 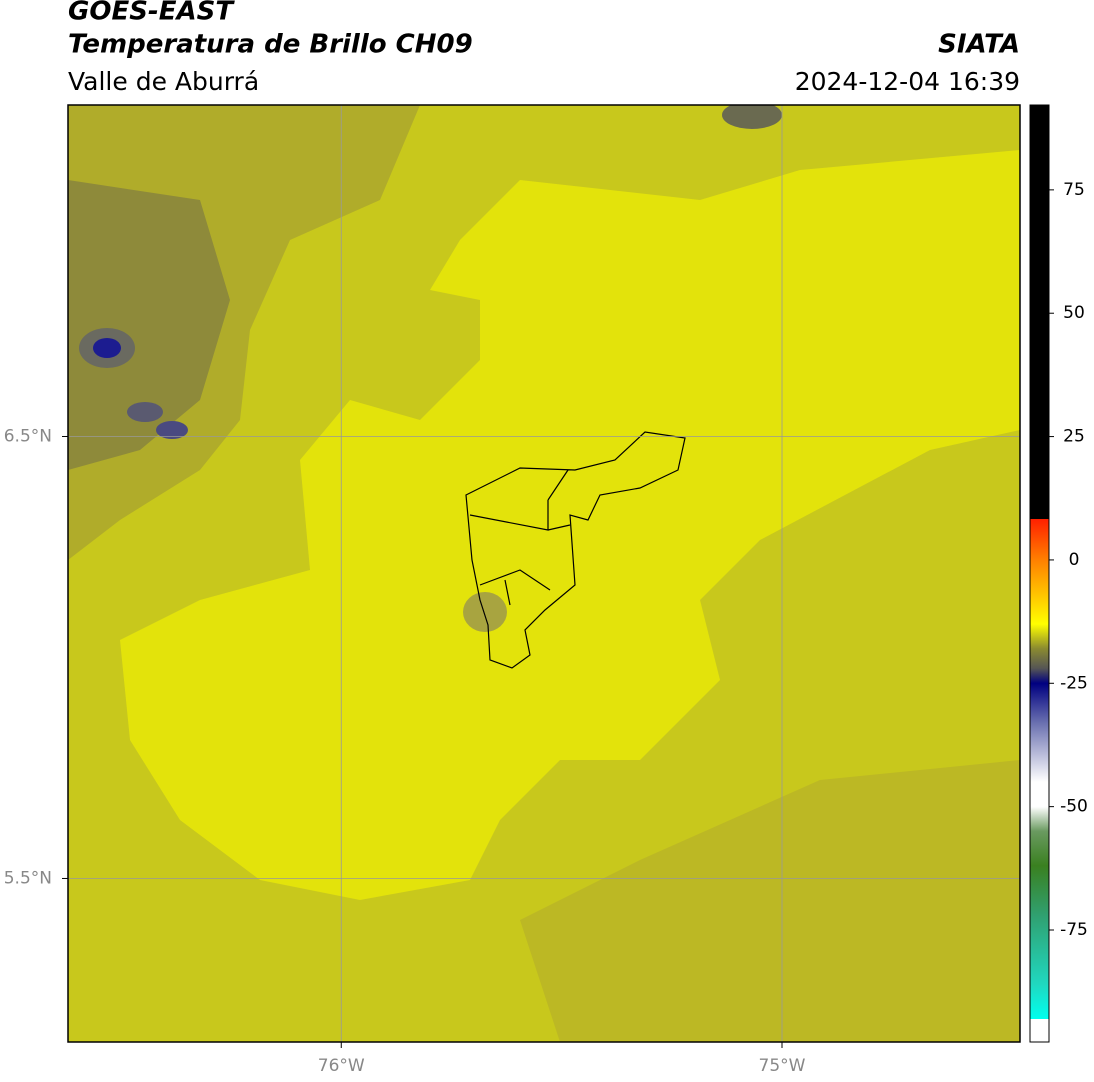 I want to click on colorbar-tick-label: 0, so click(x=1074, y=560).